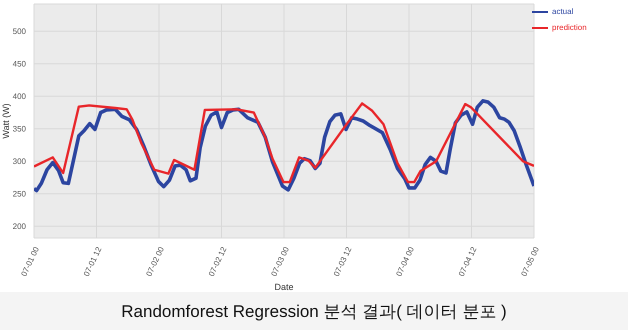  What do you see at coordinates (19, 97) in the screenshot?
I see `y-tick-label: 400` at bounding box center [19, 97].